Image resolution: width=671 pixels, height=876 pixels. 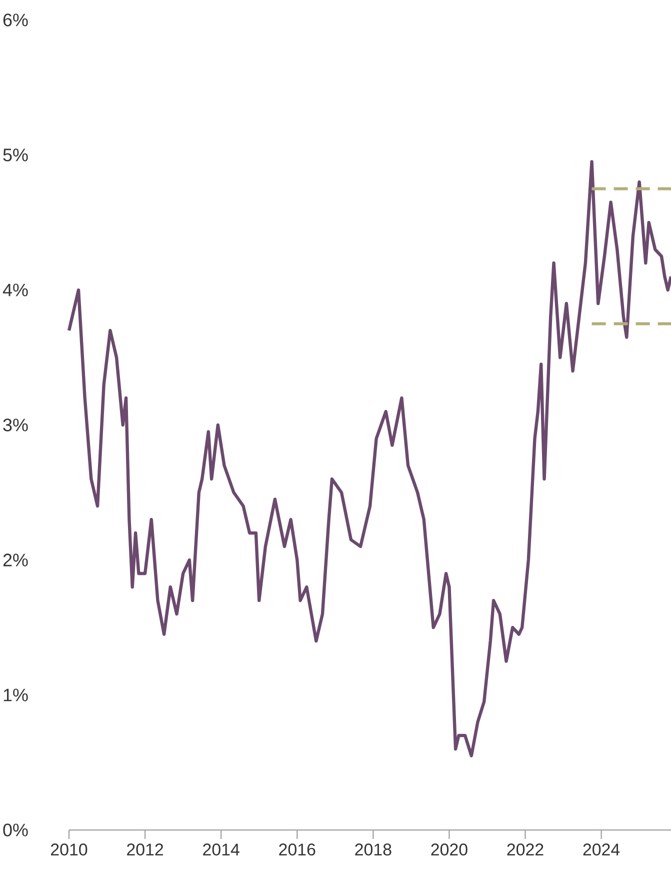 What do you see at coordinates (145, 850) in the screenshot?
I see `x-tick-label: 2012` at bounding box center [145, 850].